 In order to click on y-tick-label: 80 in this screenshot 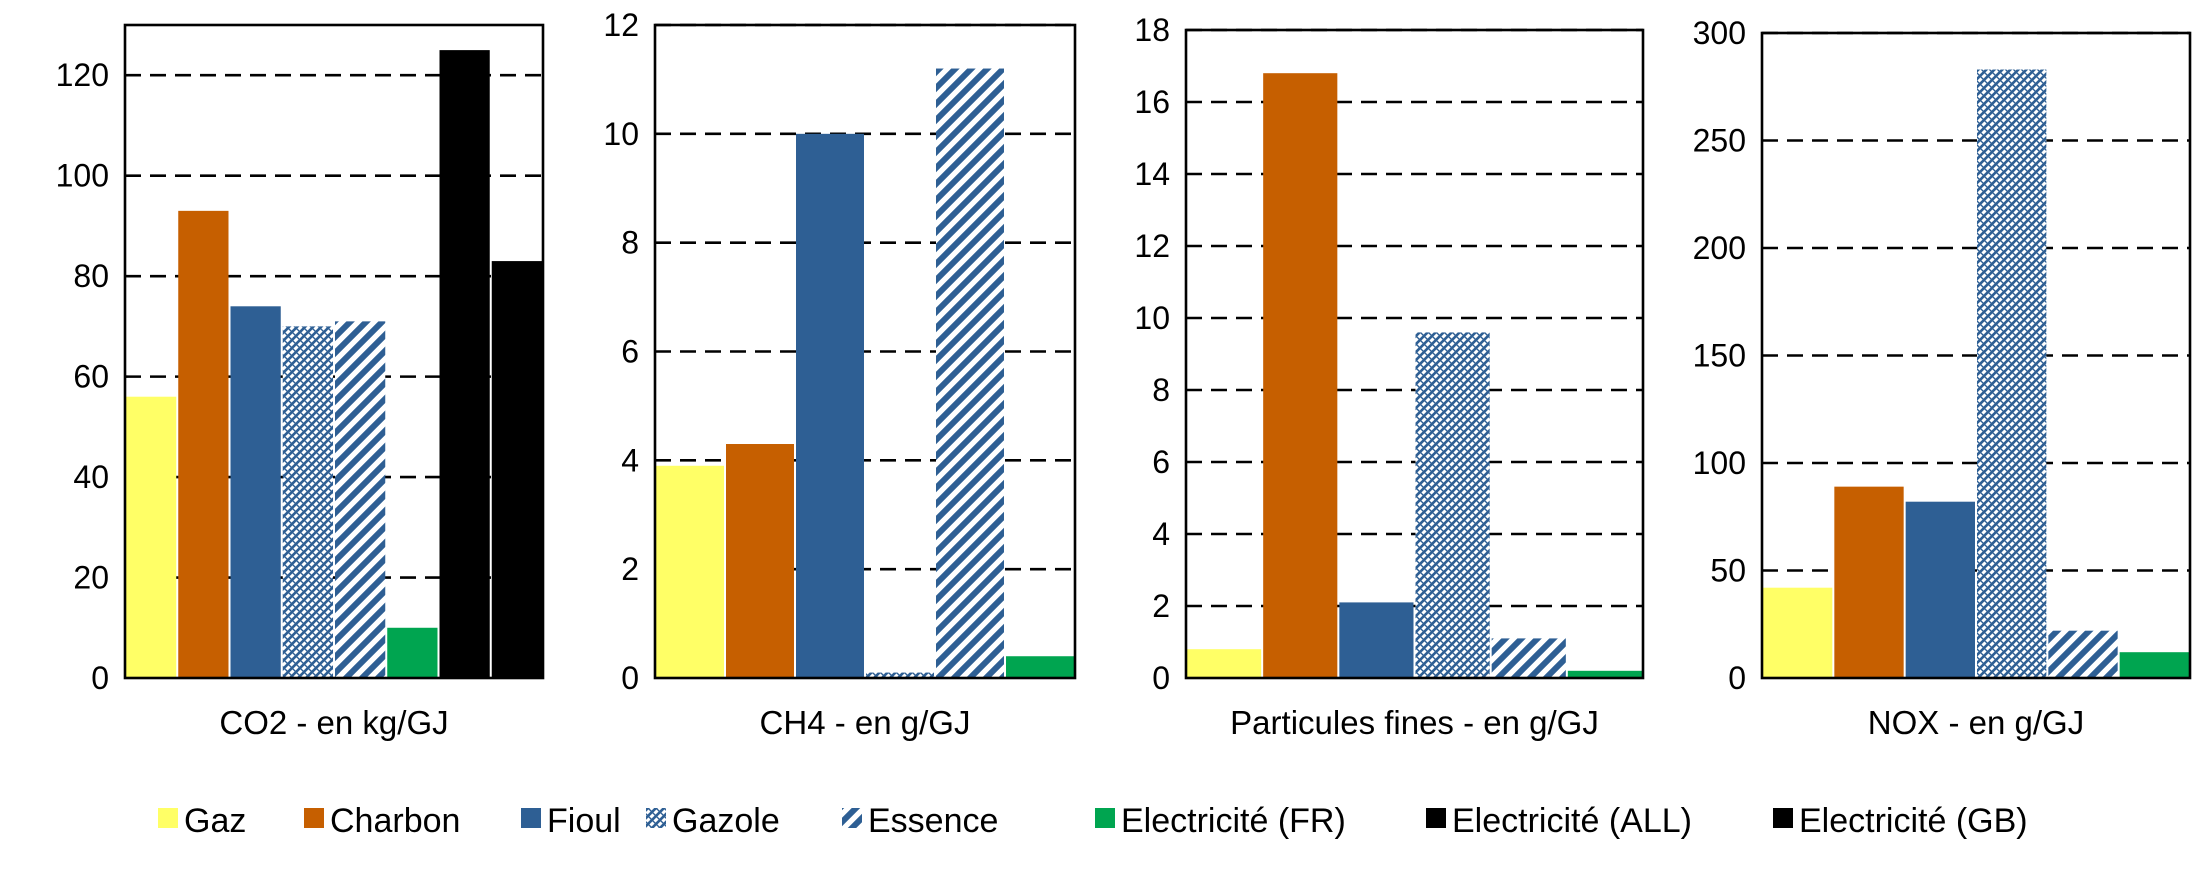, I will do `click(91, 276)`.